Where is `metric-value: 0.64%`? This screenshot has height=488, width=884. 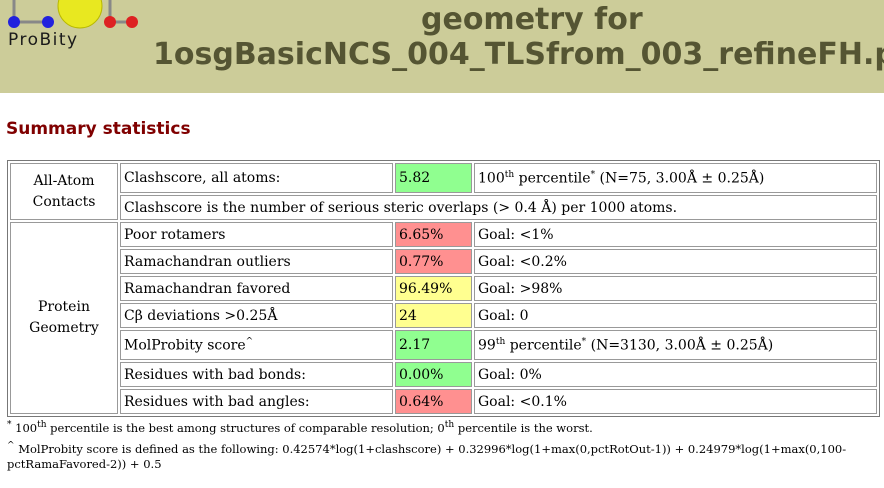
metric-value: 0.64% is located at coordinates (433, 401).